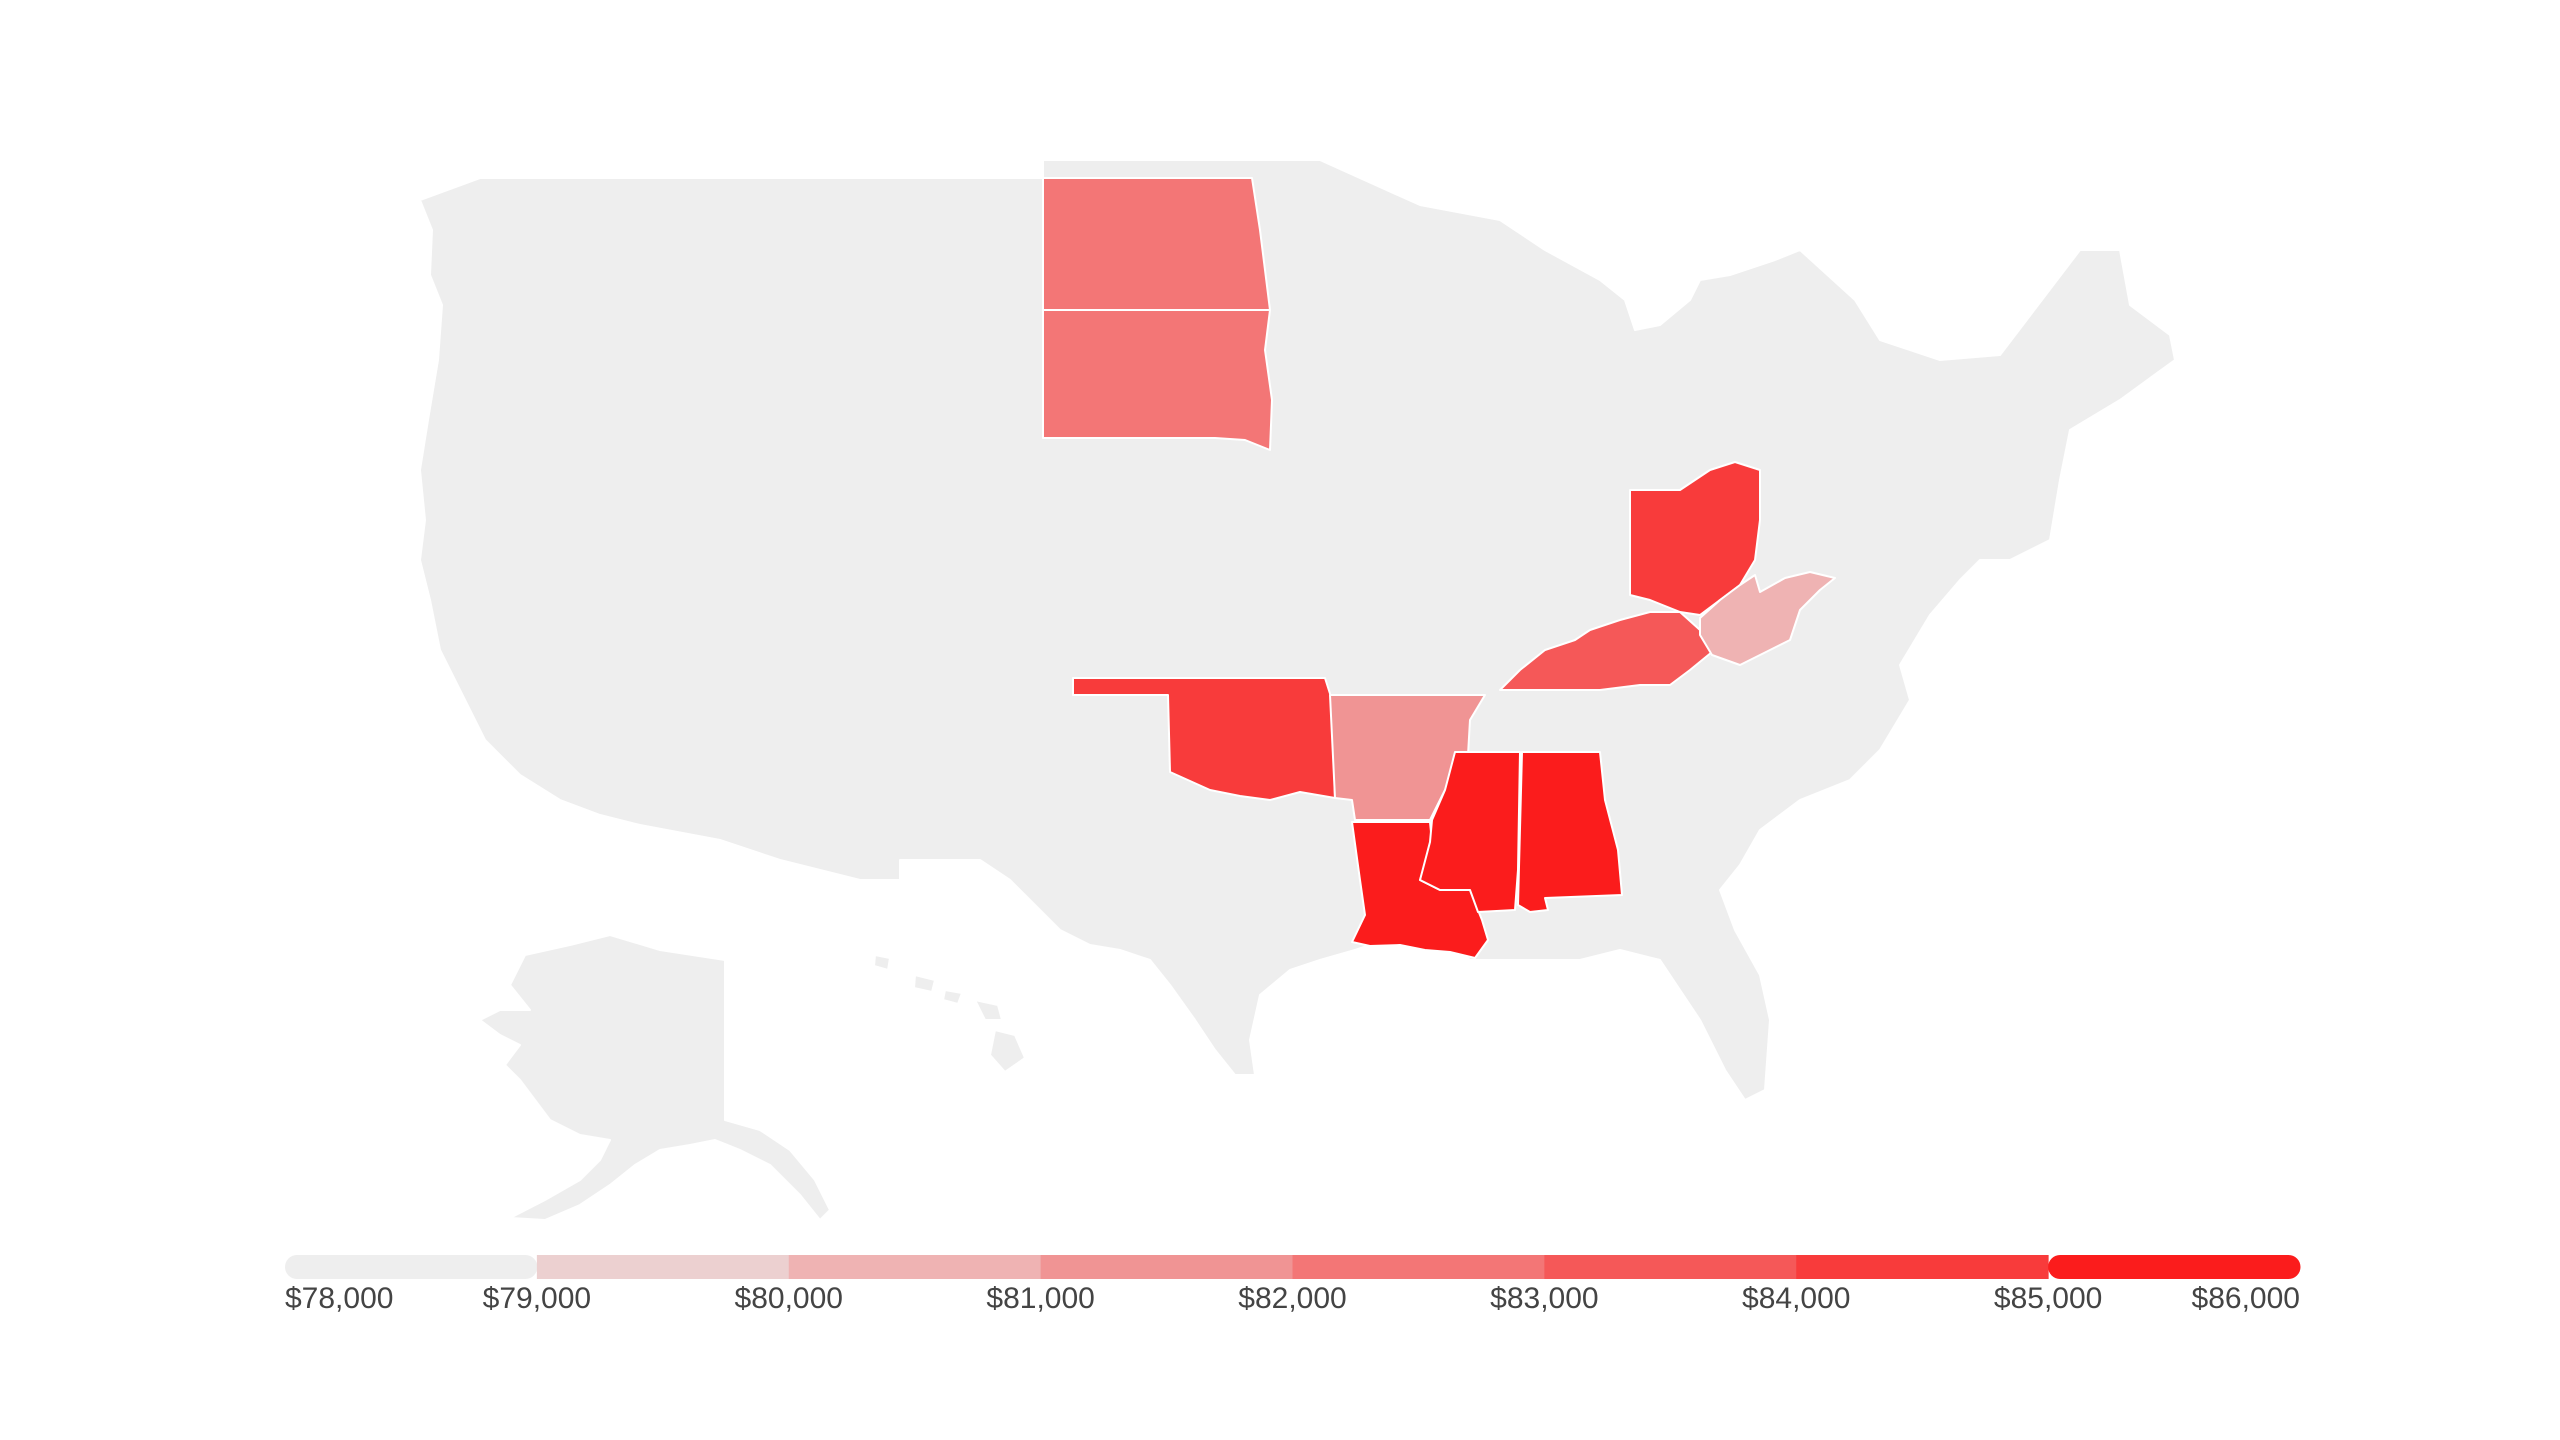  I want to click on state-west-virginia, so click(1767, 618).